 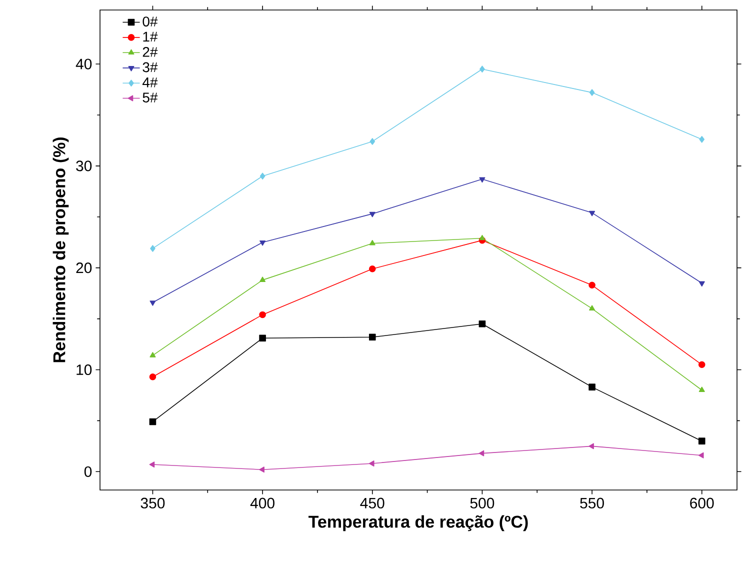 What do you see at coordinates (372, 503) in the screenshot?
I see `x-tick-label: 450` at bounding box center [372, 503].